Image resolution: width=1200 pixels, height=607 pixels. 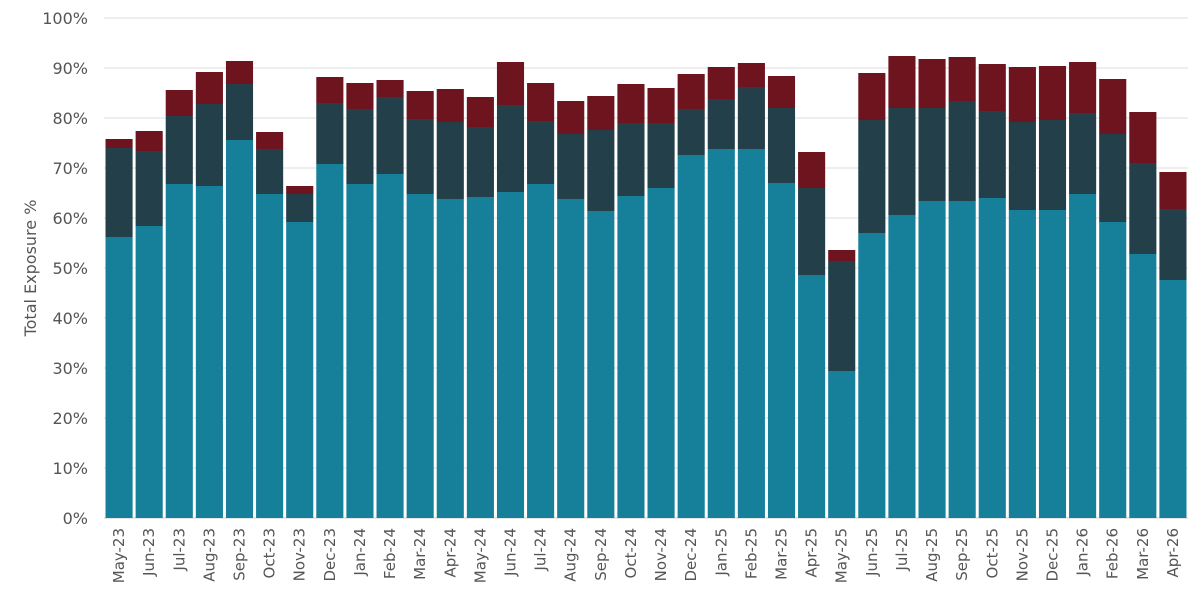 I want to click on x-tick-label: Oct-24, so click(x=631, y=553).